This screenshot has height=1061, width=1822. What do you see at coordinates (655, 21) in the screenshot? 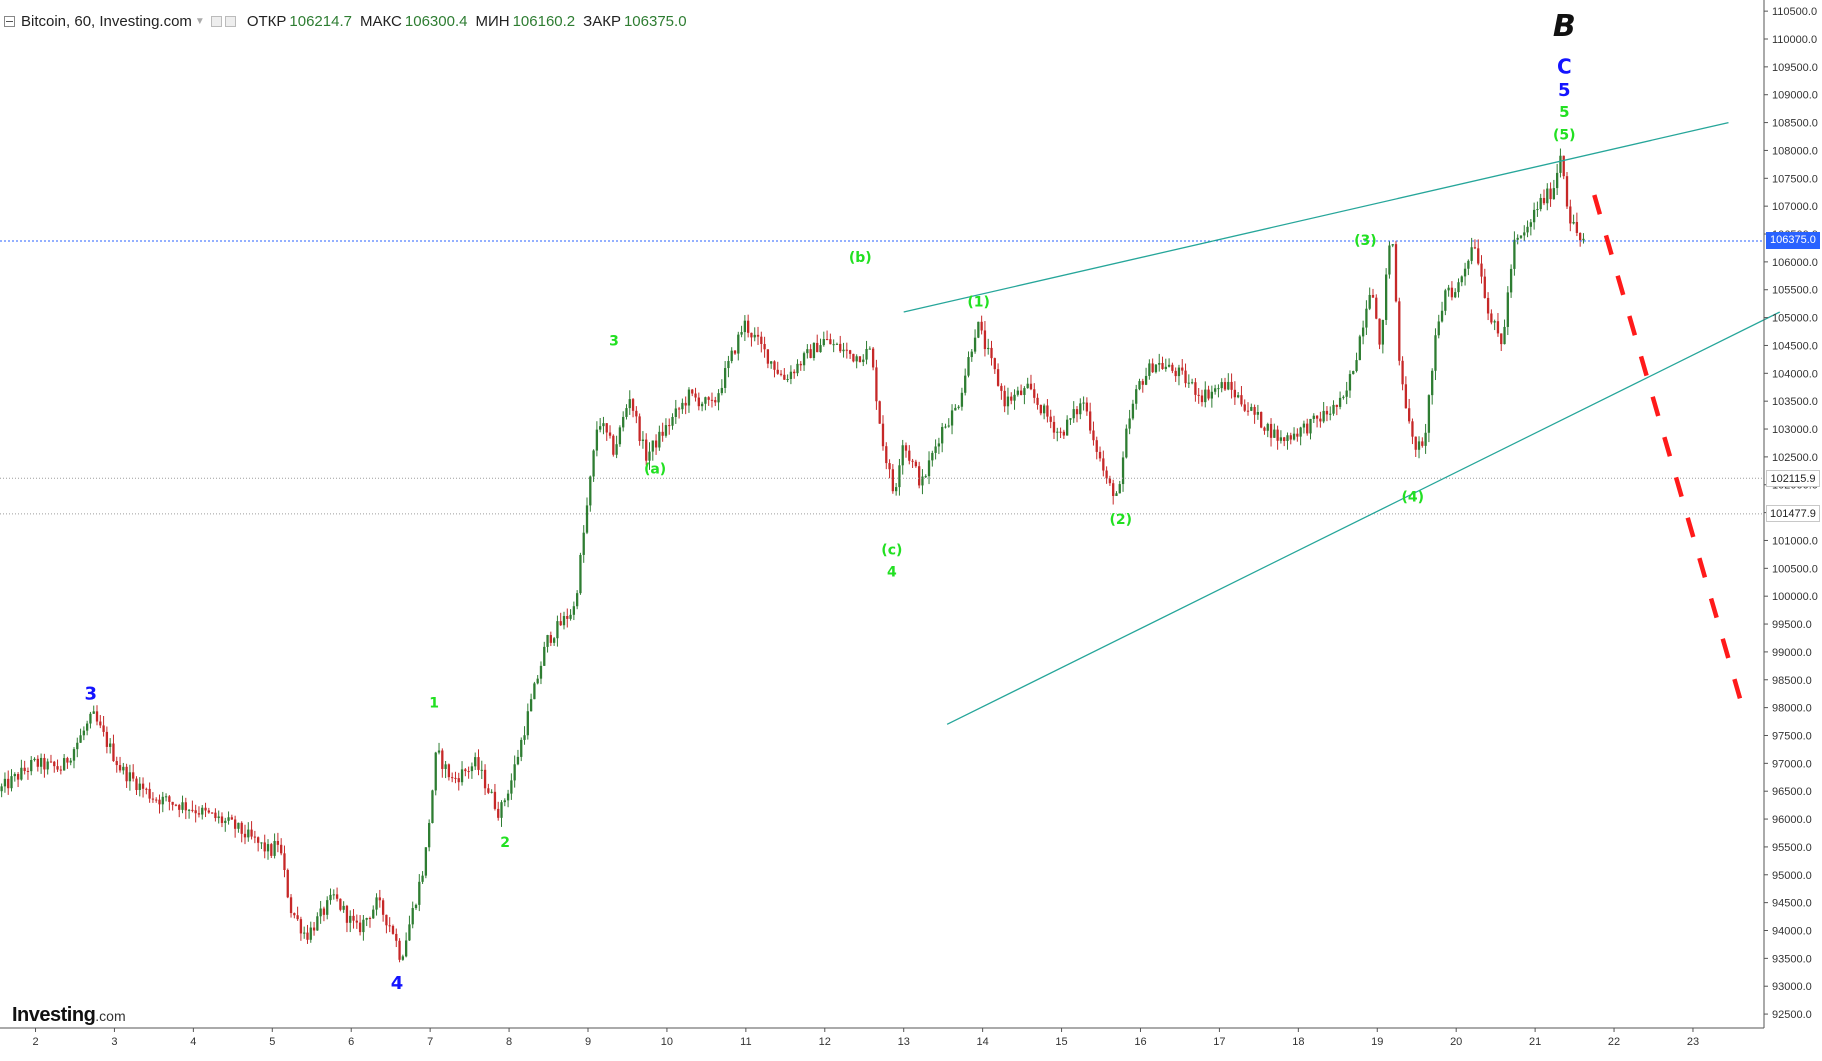
I see `close-value: 106375.0` at bounding box center [655, 21].